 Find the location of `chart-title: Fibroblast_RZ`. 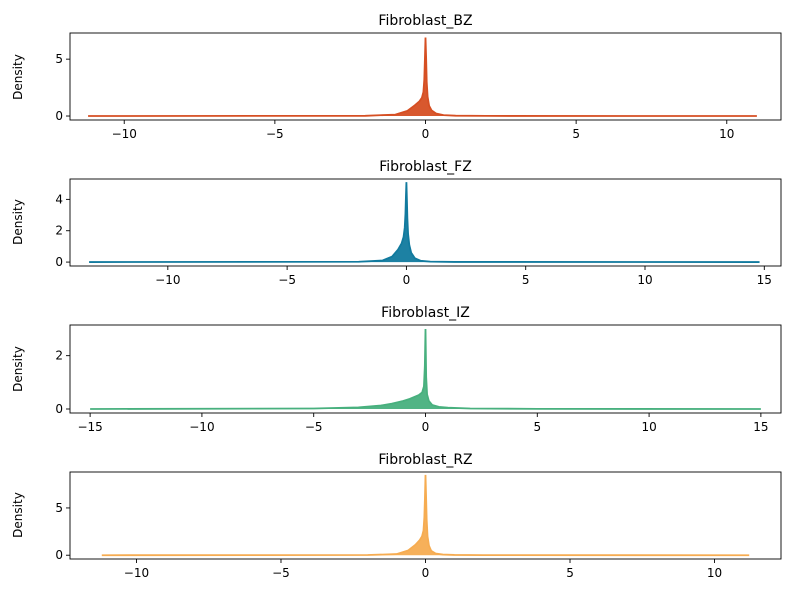

chart-title: Fibroblast_RZ is located at coordinates (425, 460).